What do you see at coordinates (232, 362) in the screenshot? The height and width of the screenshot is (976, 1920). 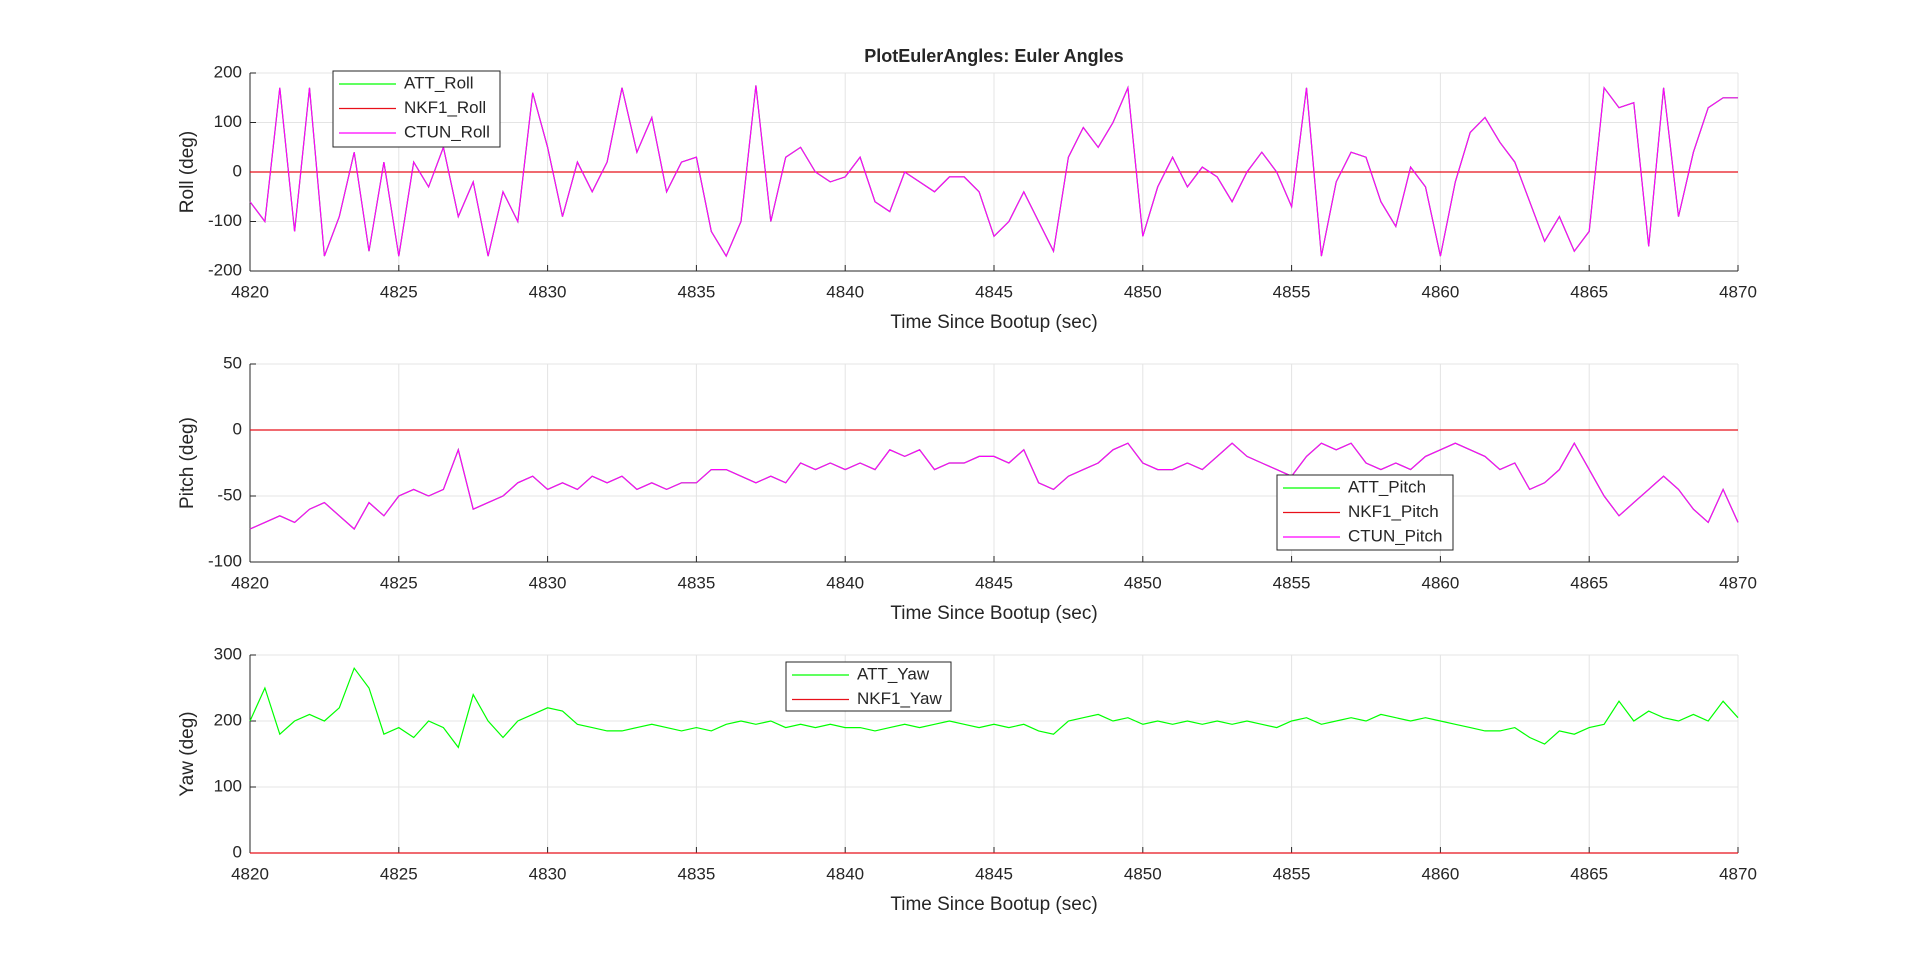 I see `y-tick-label: 50` at bounding box center [232, 362].